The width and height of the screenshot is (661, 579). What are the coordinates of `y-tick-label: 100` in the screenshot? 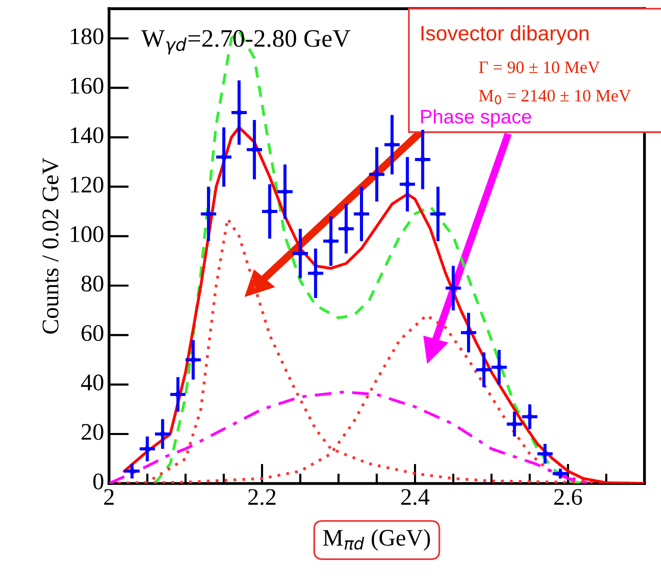 It's located at (87, 234).